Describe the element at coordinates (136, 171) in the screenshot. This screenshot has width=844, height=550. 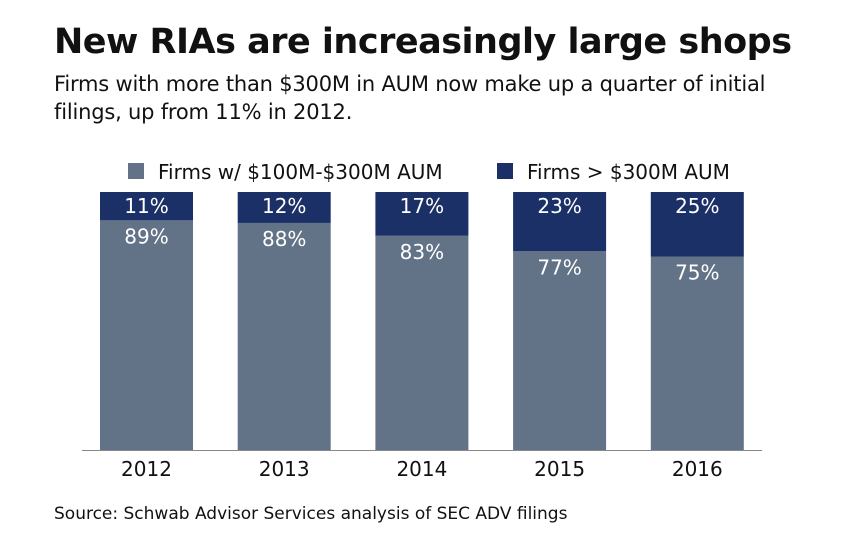
I see `legend-swatch-small-firms` at that location.